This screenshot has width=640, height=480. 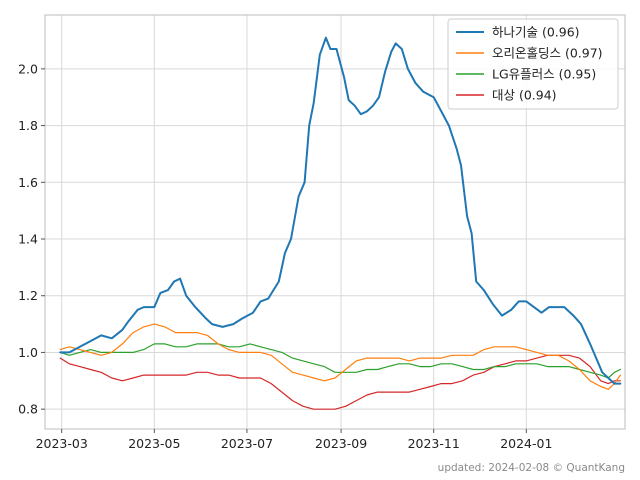 I want to click on legend-label: 오리온홀딩스 (0.97), so click(x=547, y=53).